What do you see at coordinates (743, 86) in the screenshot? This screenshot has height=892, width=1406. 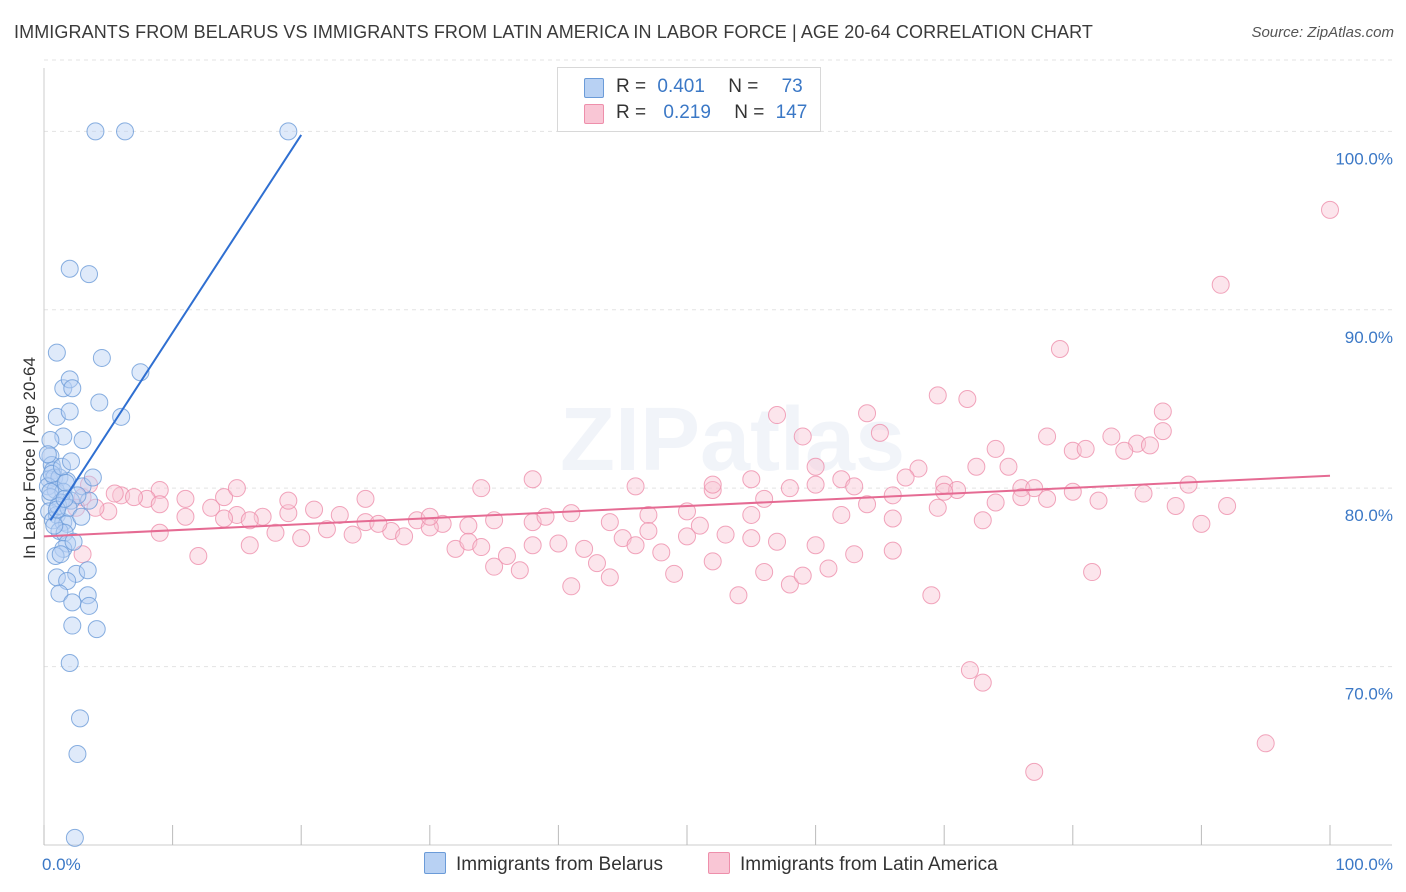 I see `belarus-n-label: N =` at bounding box center [743, 86].